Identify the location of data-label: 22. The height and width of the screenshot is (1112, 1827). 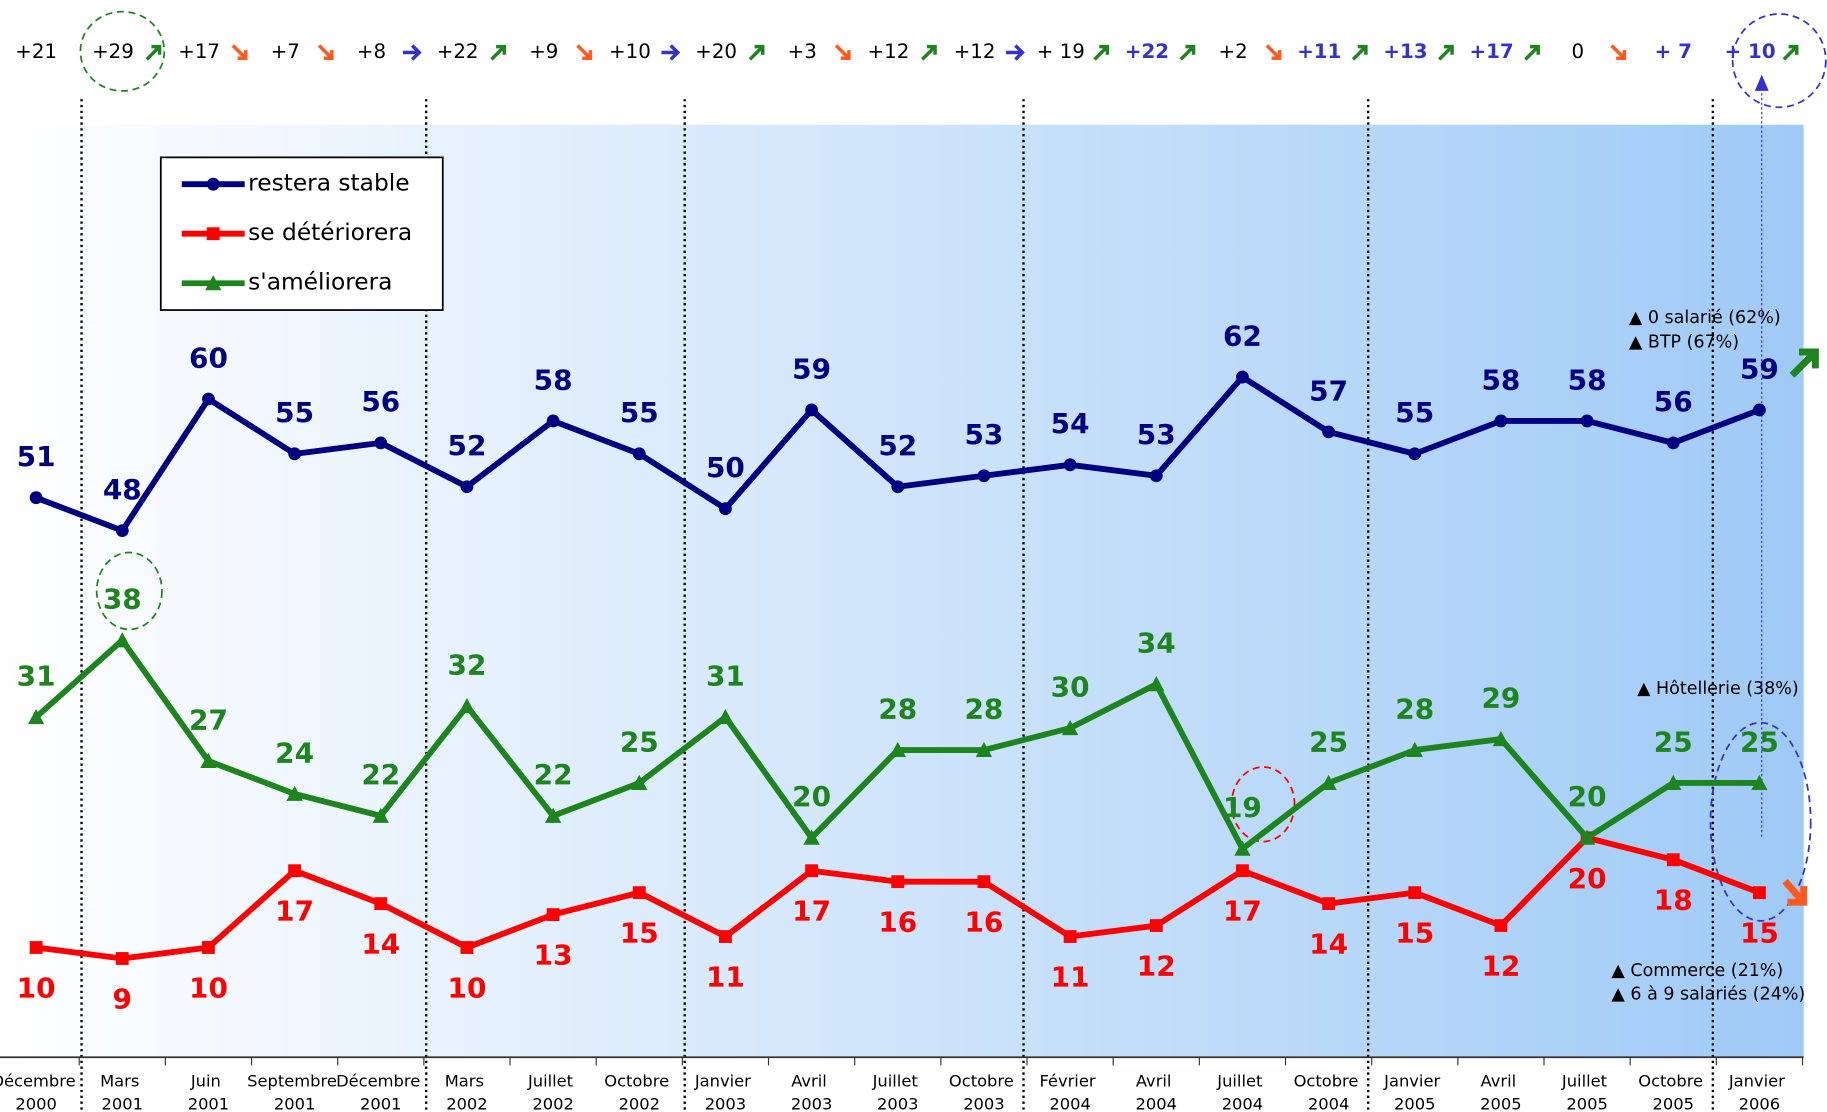
(380, 774).